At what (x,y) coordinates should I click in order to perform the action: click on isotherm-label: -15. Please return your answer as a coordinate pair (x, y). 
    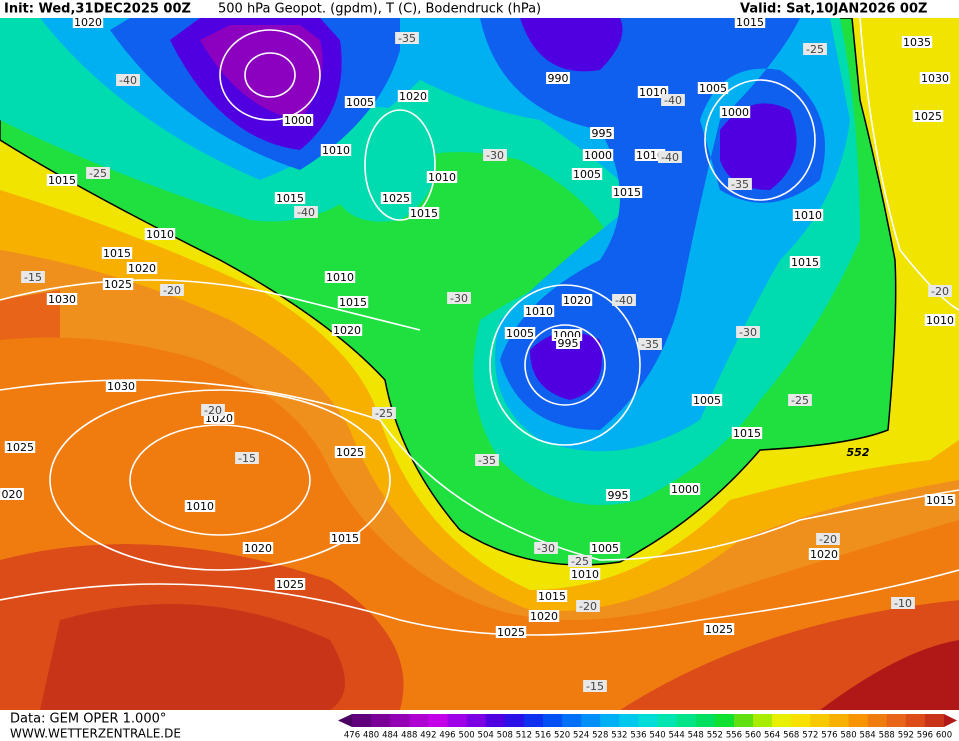
    Looking at the image, I should click on (33, 277).